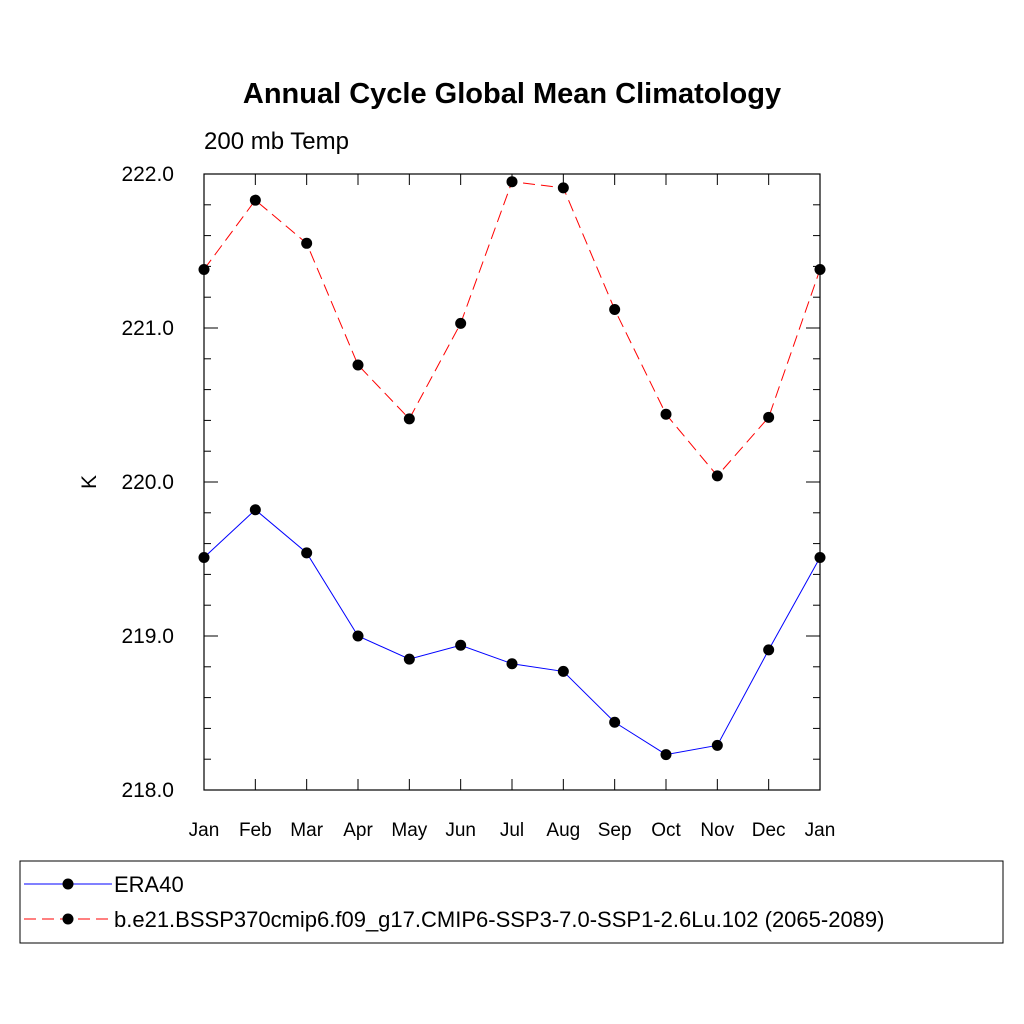 This screenshot has width=1024, height=1024. What do you see at coordinates (276, 141) in the screenshot?
I see `chart-subtitle: 200 mb Temp` at bounding box center [276, 141].